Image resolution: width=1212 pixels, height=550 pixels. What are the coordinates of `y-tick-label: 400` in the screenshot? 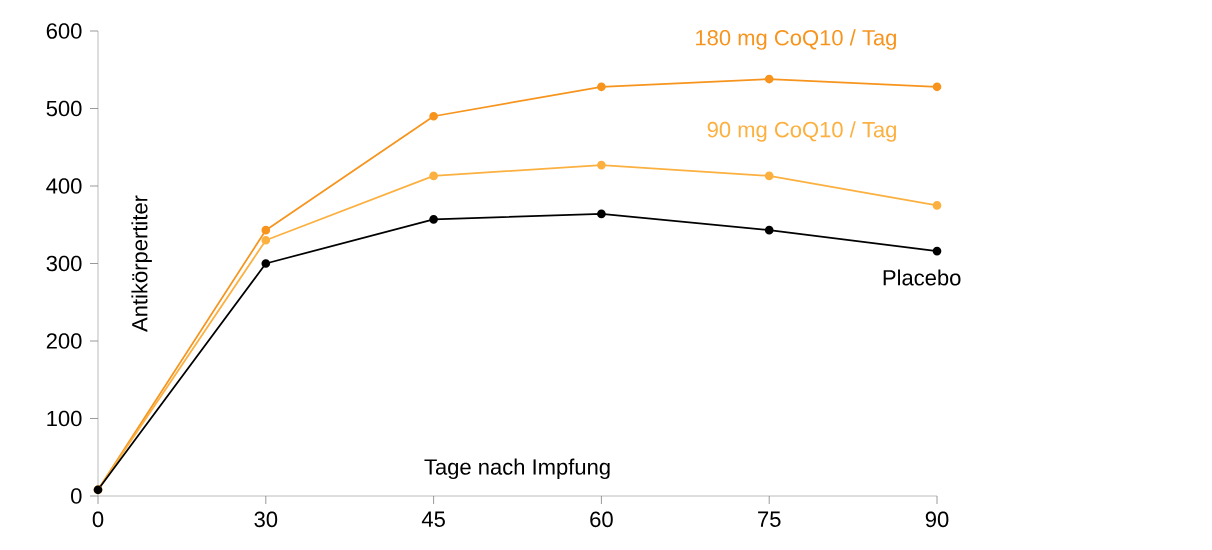 It's located at (64, 186).